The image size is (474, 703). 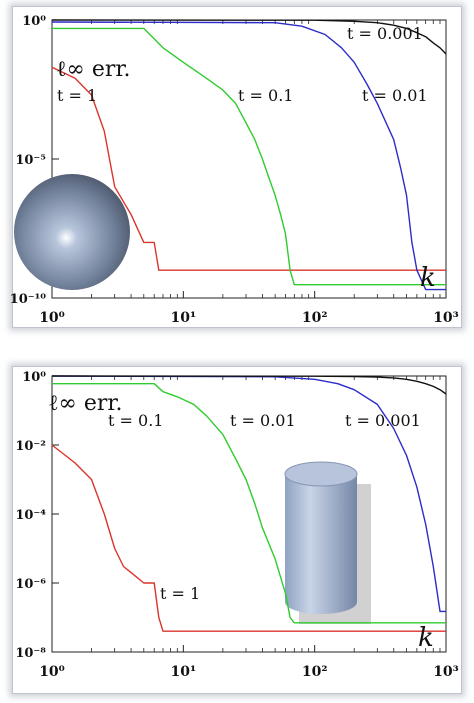 What do you see at coordinates (28, 299) in the screenshot?
I see `y-tick-label: 10⁻¹⁰` at bounding box center [28, 299].